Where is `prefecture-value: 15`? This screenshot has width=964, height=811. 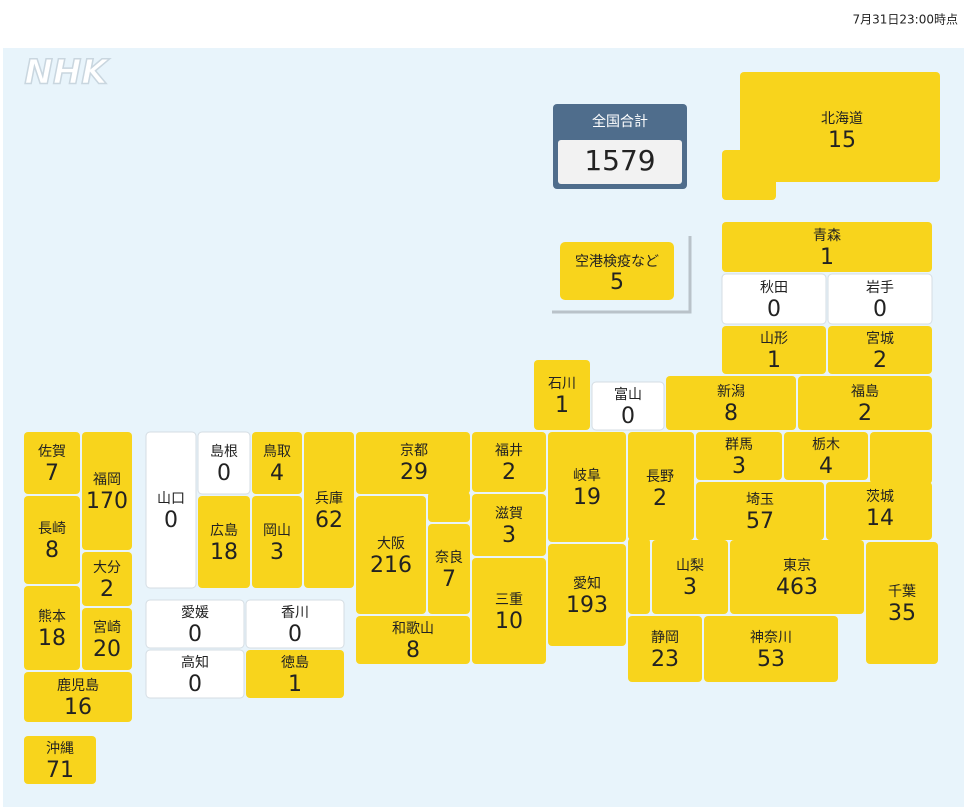 prefecture-value: 15 is located at coordinates (842, 140).